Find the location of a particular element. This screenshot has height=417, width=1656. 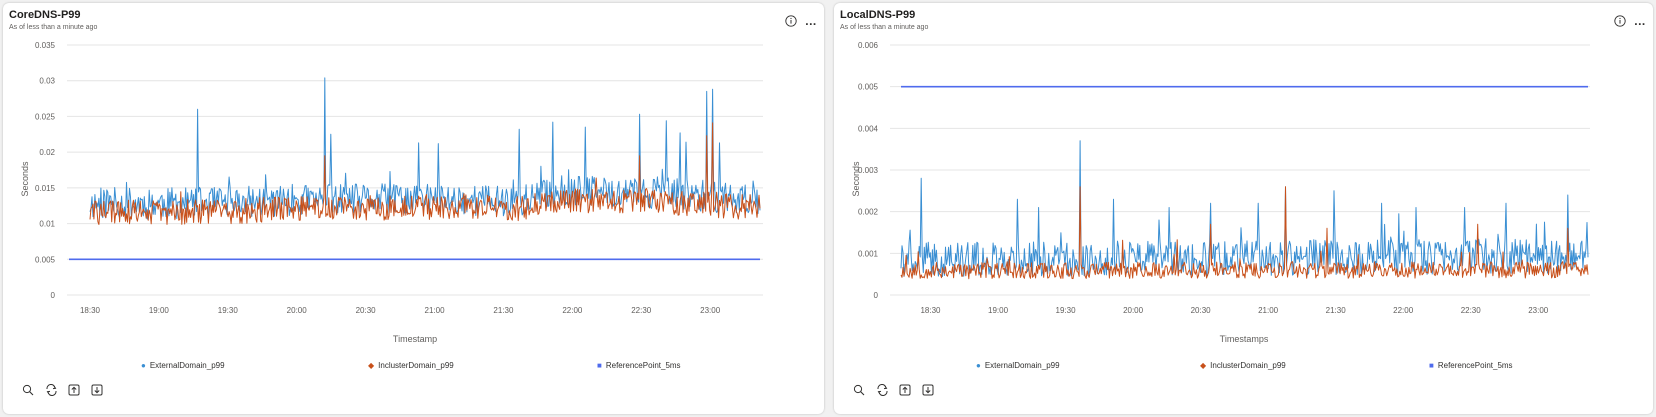

panel-title: LocalDNS-P99 is located at coordinates (878, 15).